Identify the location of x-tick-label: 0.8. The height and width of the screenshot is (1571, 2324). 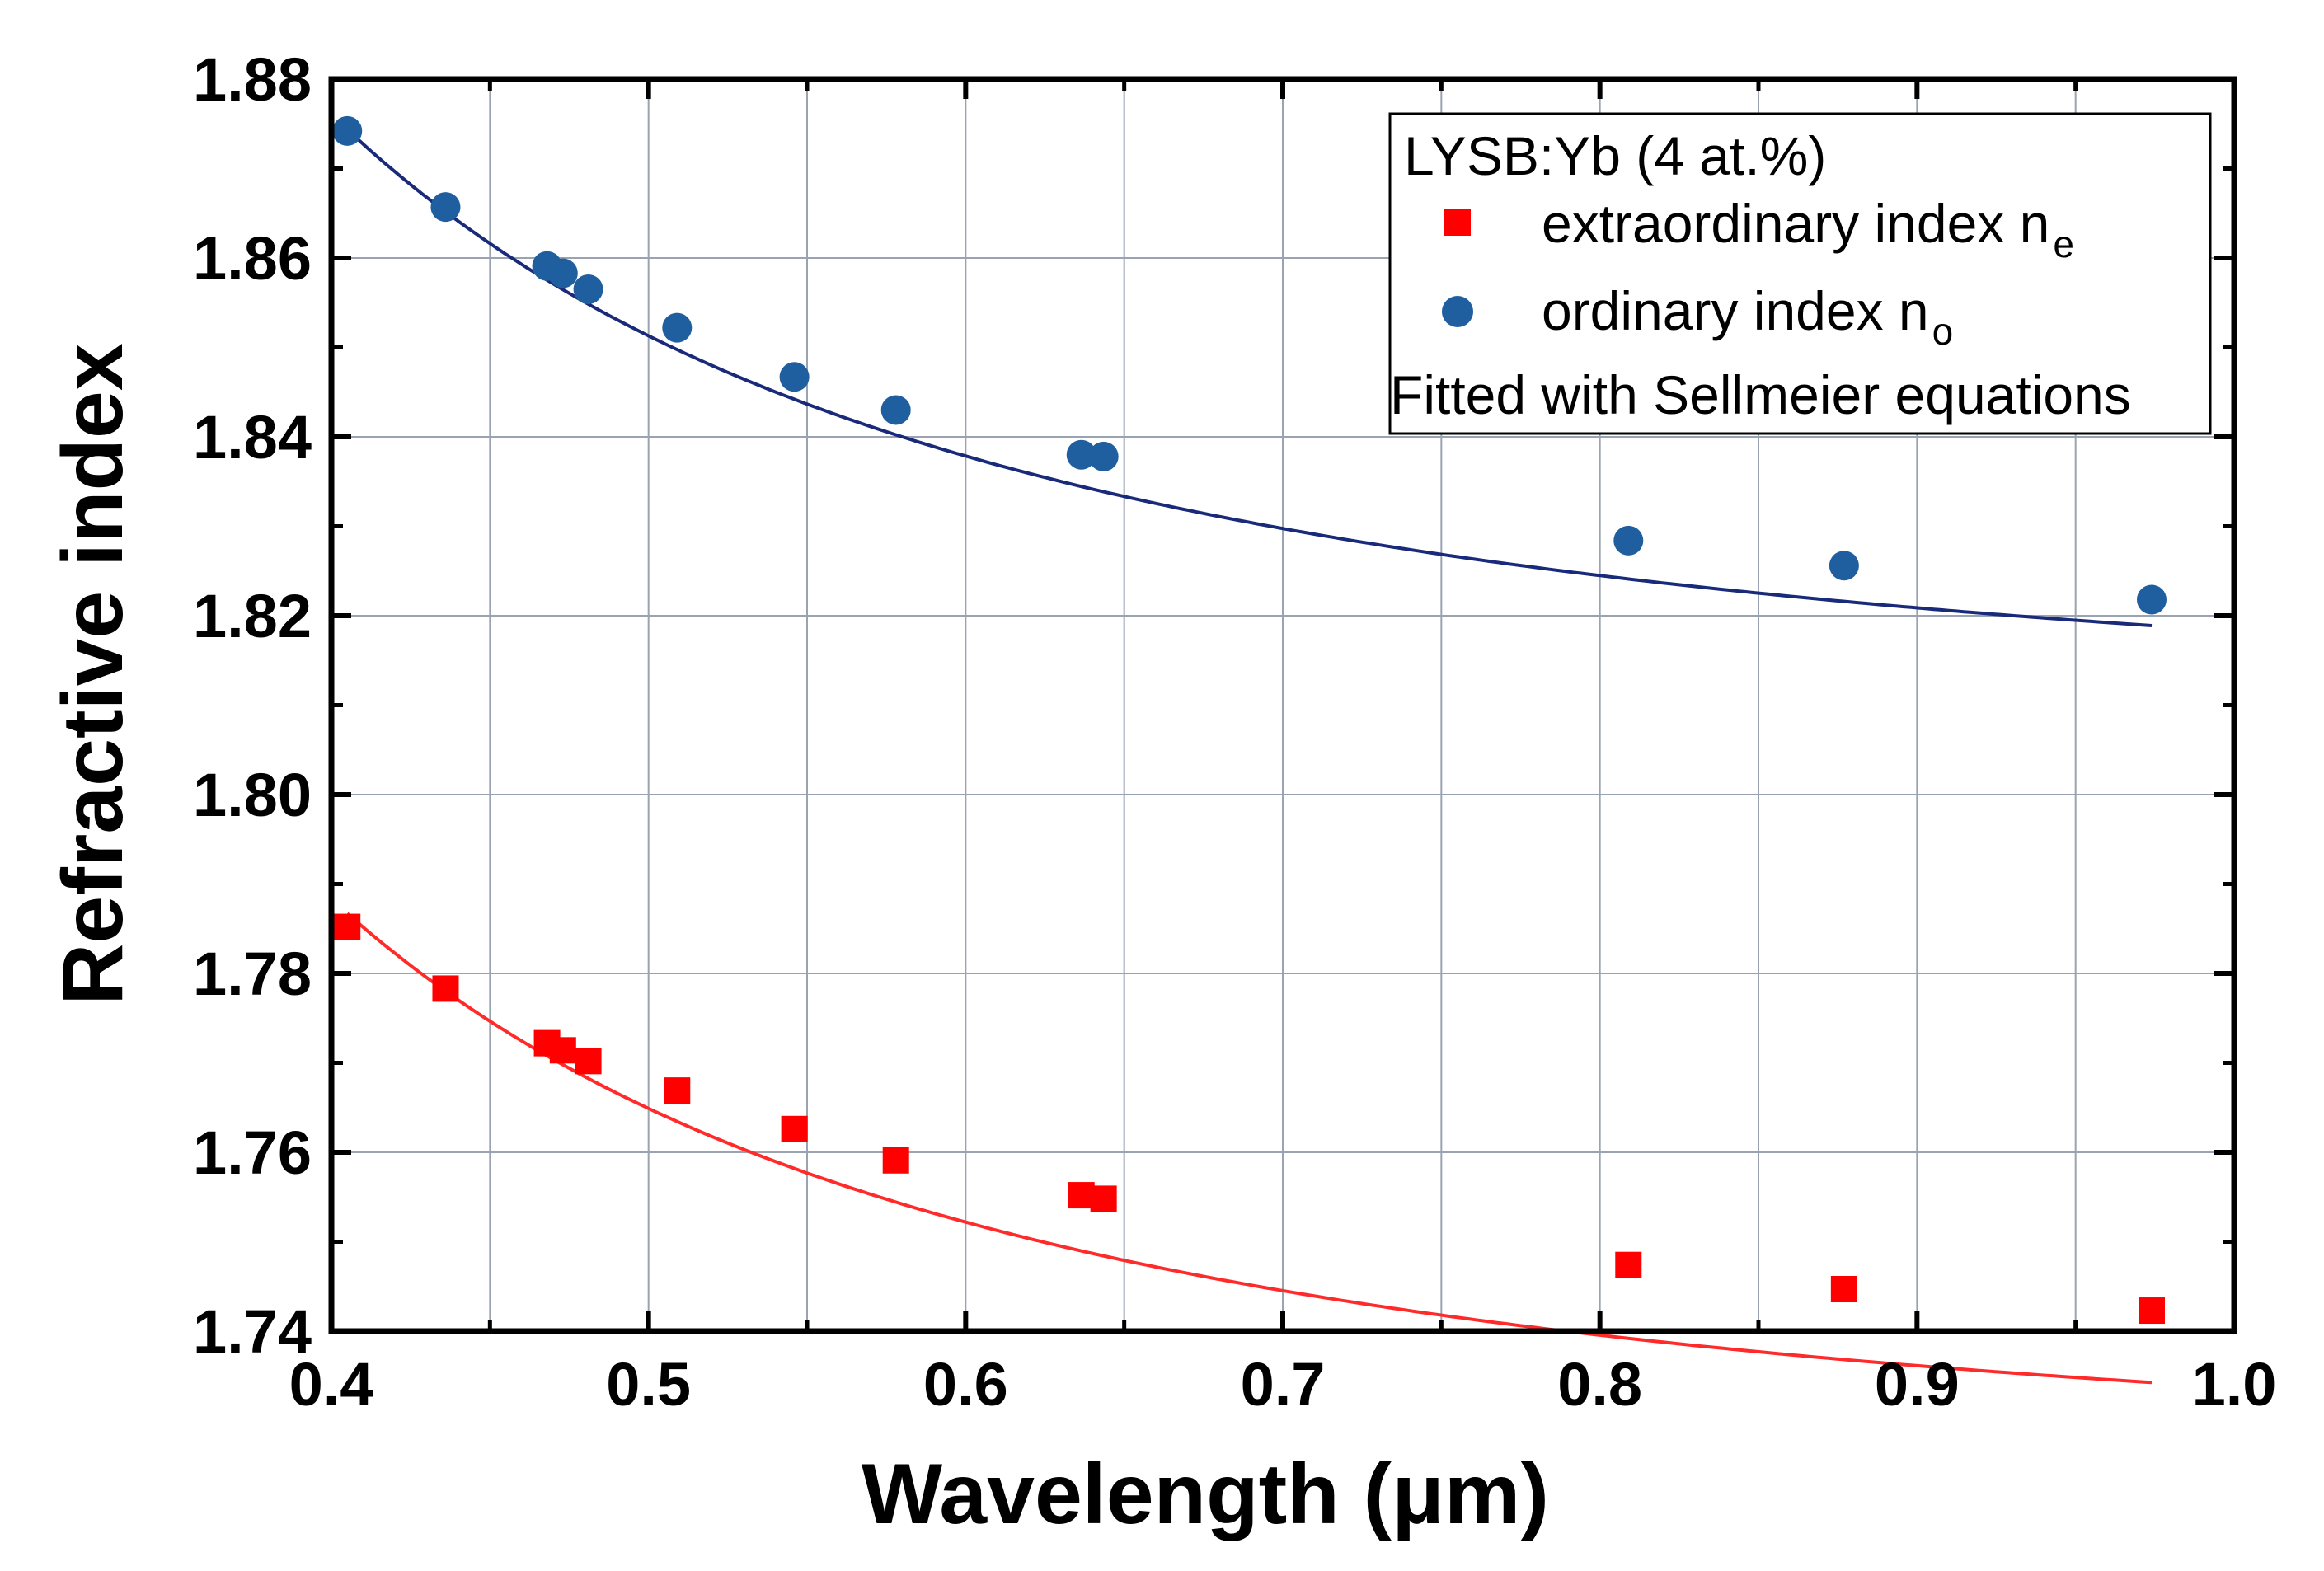
(1599, 1384).